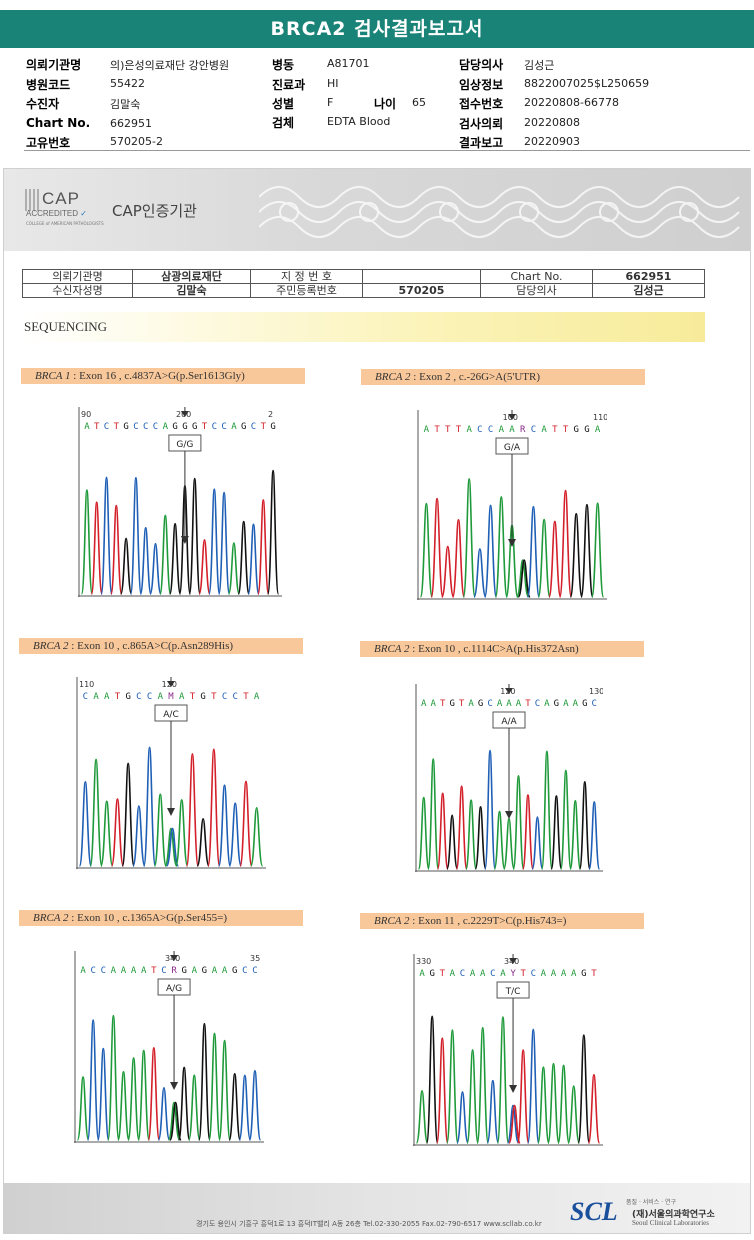 This screenshot has width=754, height=1240. I want to click on cell-institution-label: 의뢰기관명, so click(77, 276).